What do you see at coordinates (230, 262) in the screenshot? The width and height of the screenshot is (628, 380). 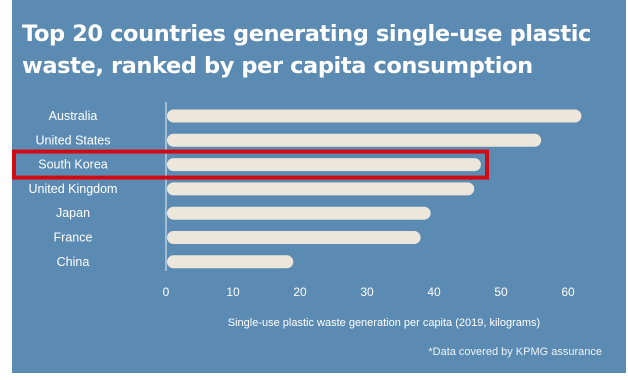 I see `bar-china` at bounding box center [230, 262].